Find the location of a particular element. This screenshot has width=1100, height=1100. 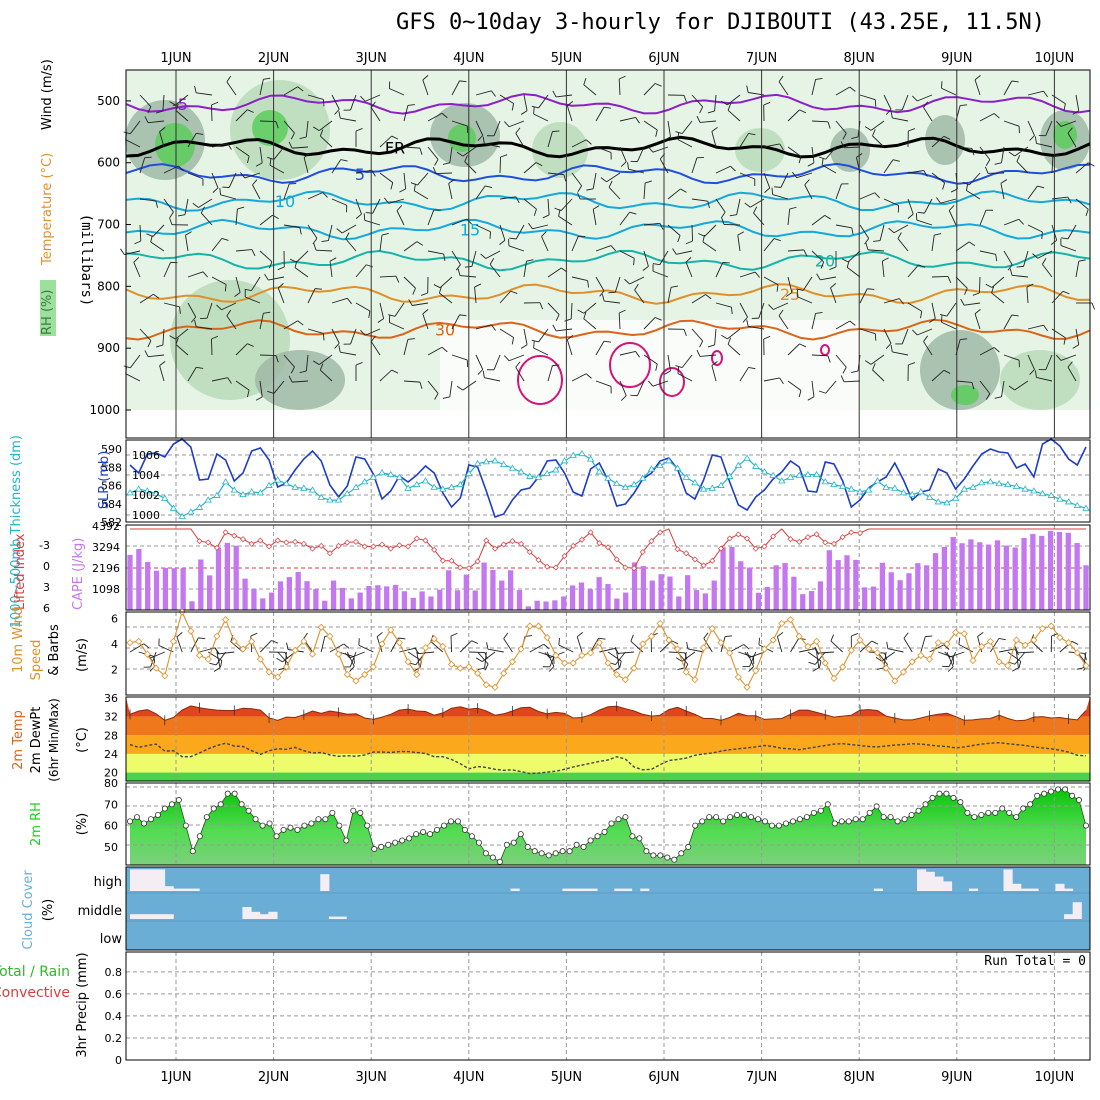

cloud-axis-label: Cloud Cover is located at coordinates (28, 910).